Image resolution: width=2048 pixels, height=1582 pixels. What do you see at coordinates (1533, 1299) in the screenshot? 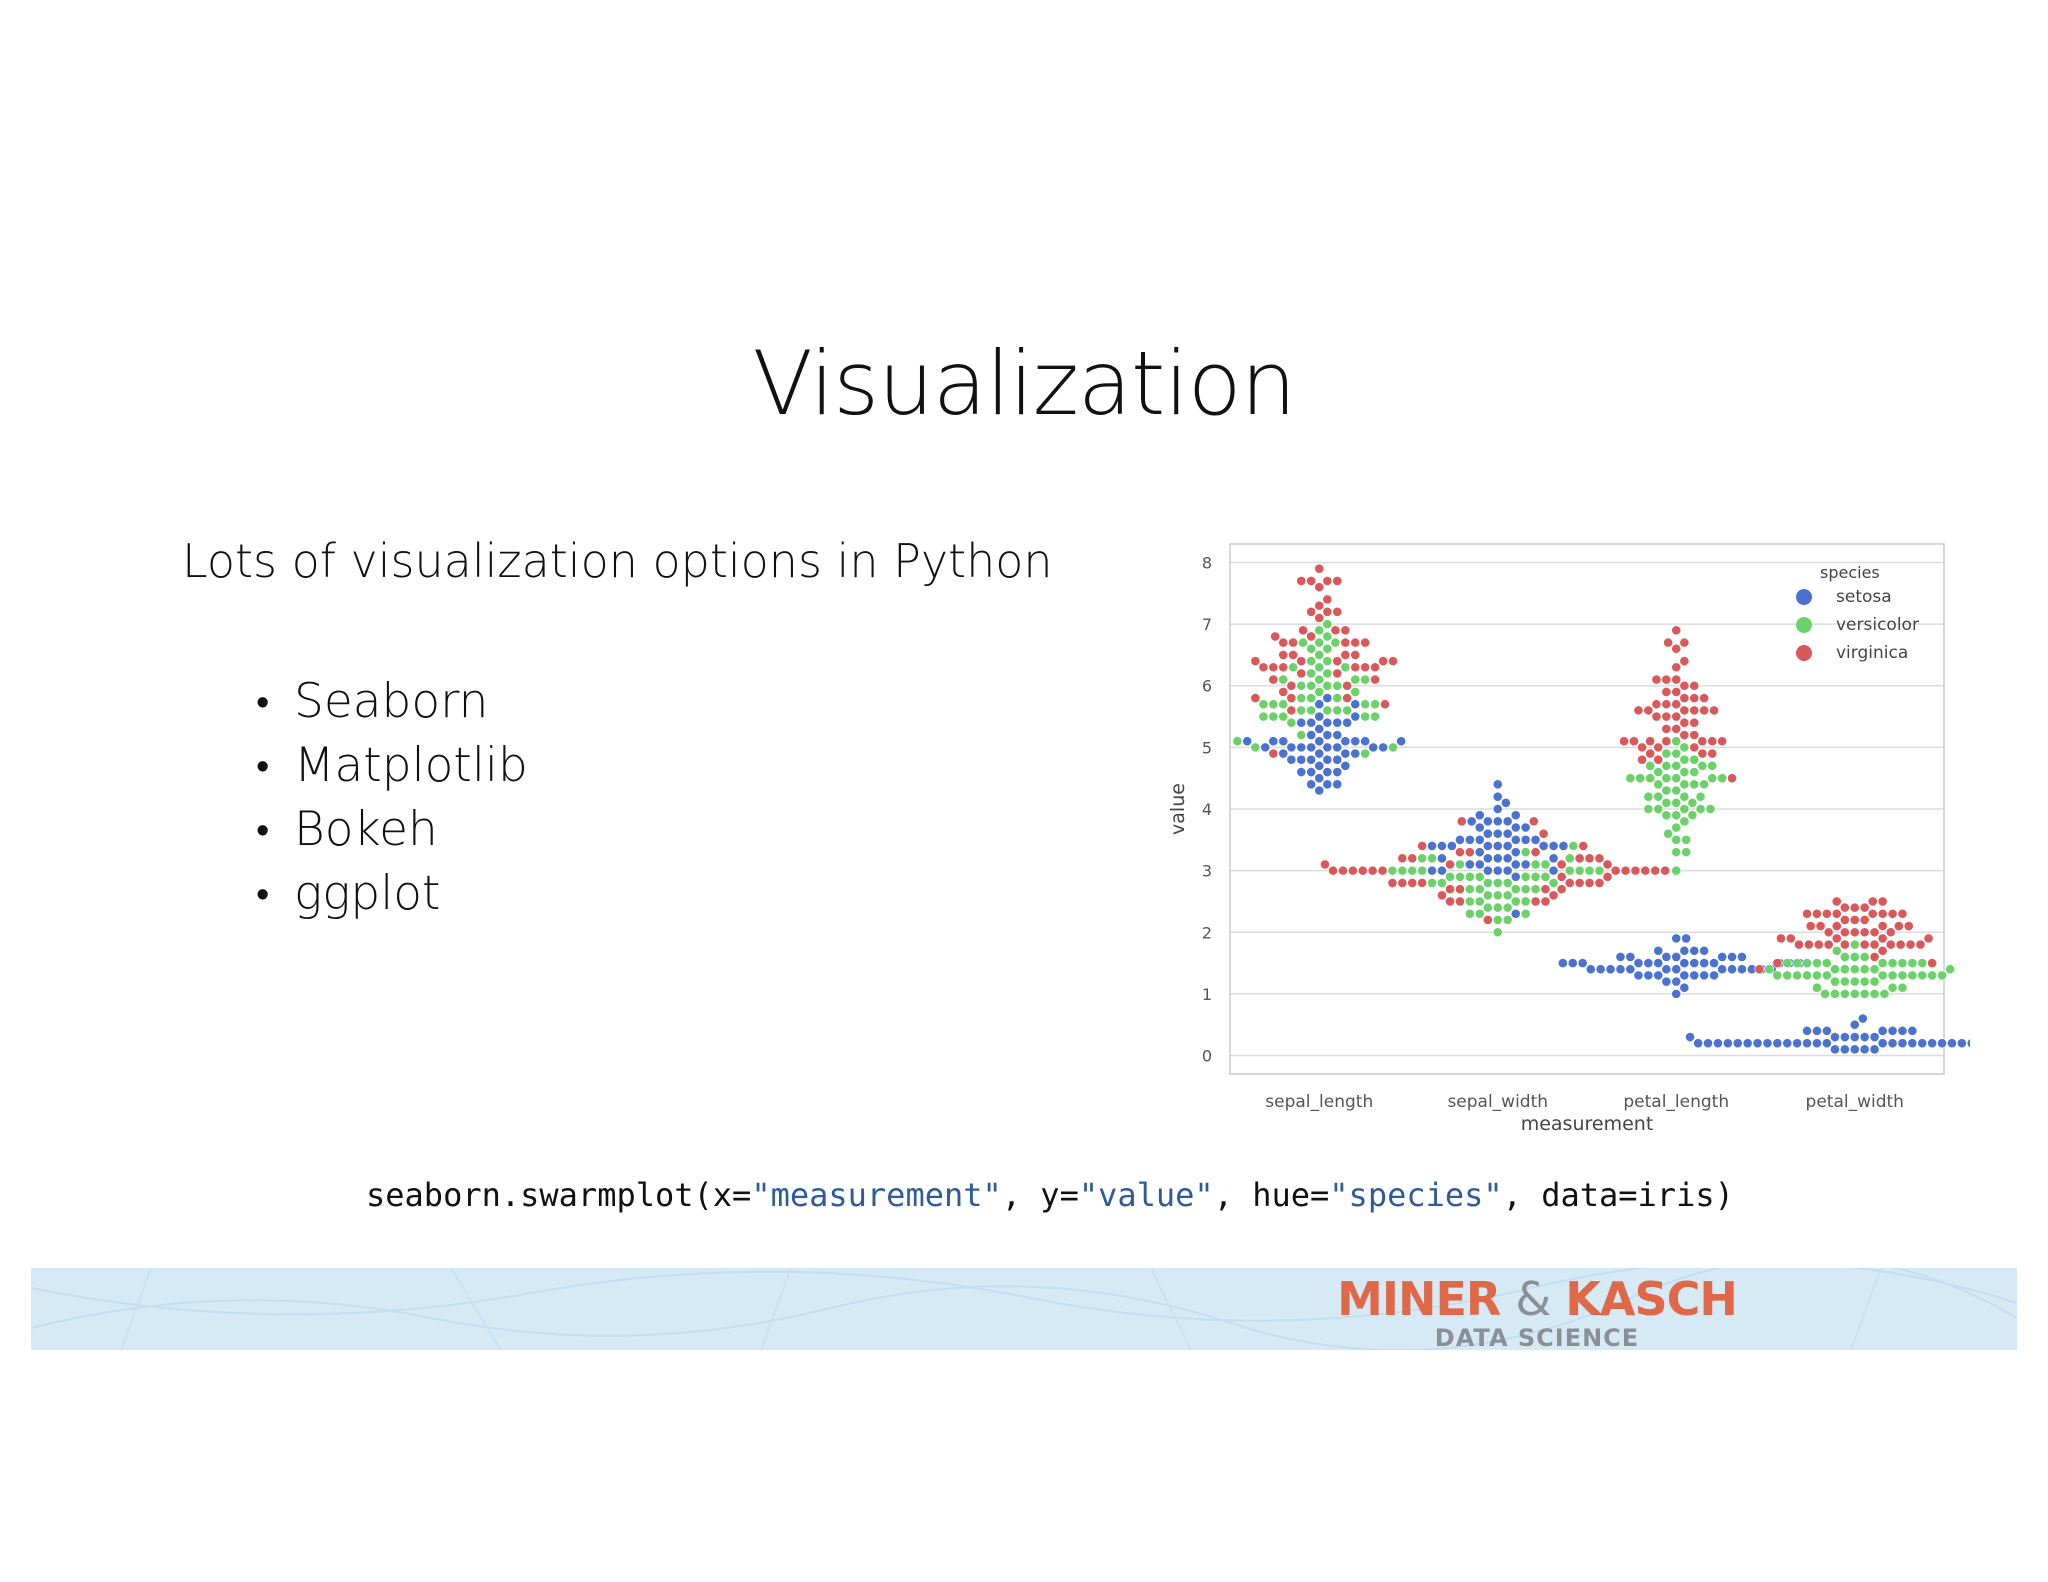
I see `brand-ampersand: &` at bounding box center [1533, 1299].